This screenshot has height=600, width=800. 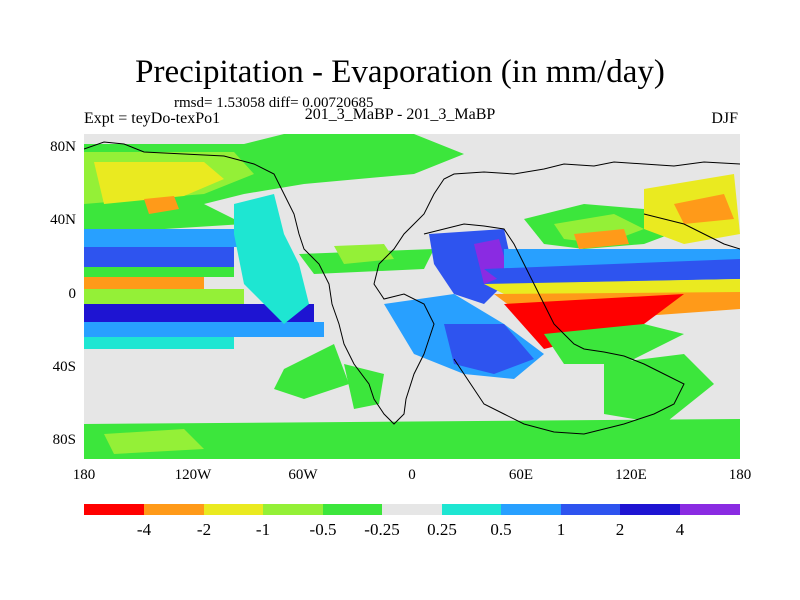 I want to click on colorbar-label: 4, so click(x=680, y=529).